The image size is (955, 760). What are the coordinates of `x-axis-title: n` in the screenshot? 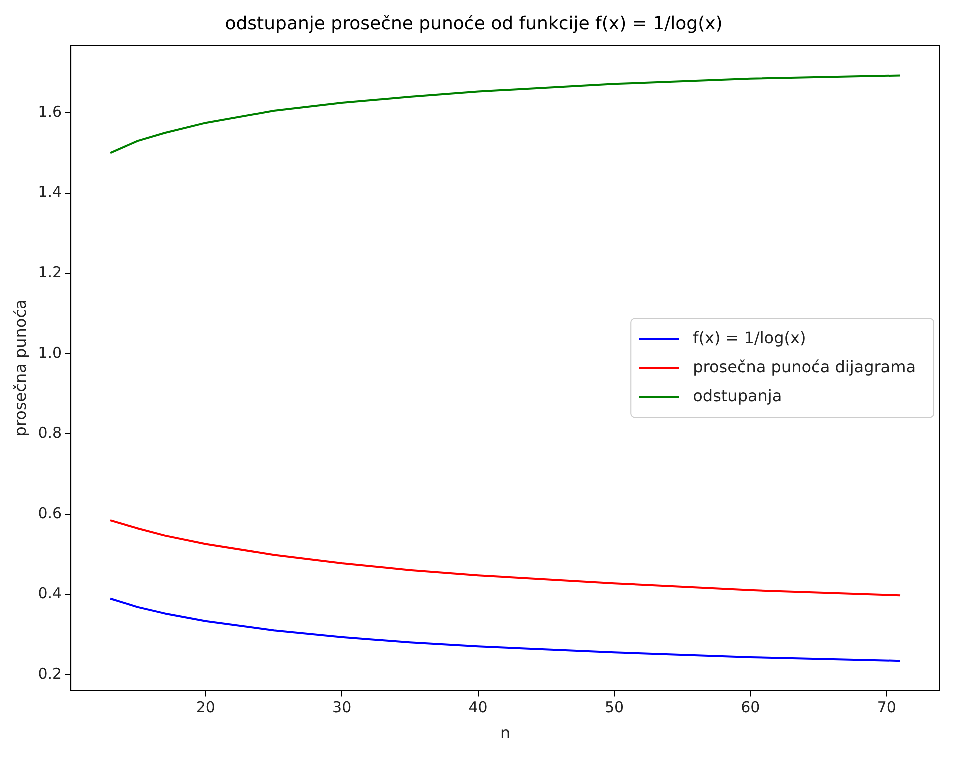 It's located at (505, 733).